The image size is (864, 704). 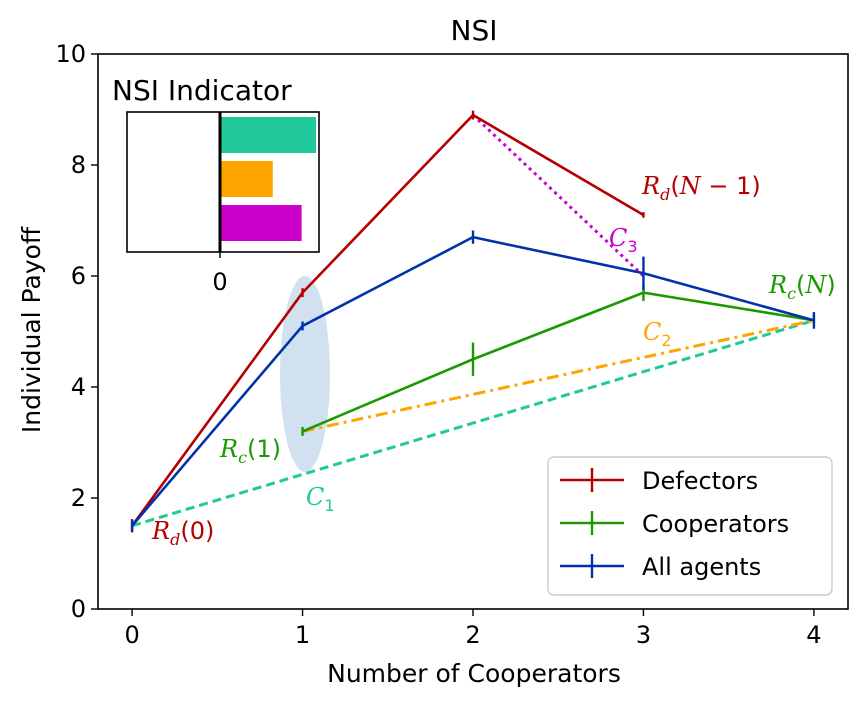 I want to click on x-ticks: 0 1 2 3 4, so click(x=473, y=629).